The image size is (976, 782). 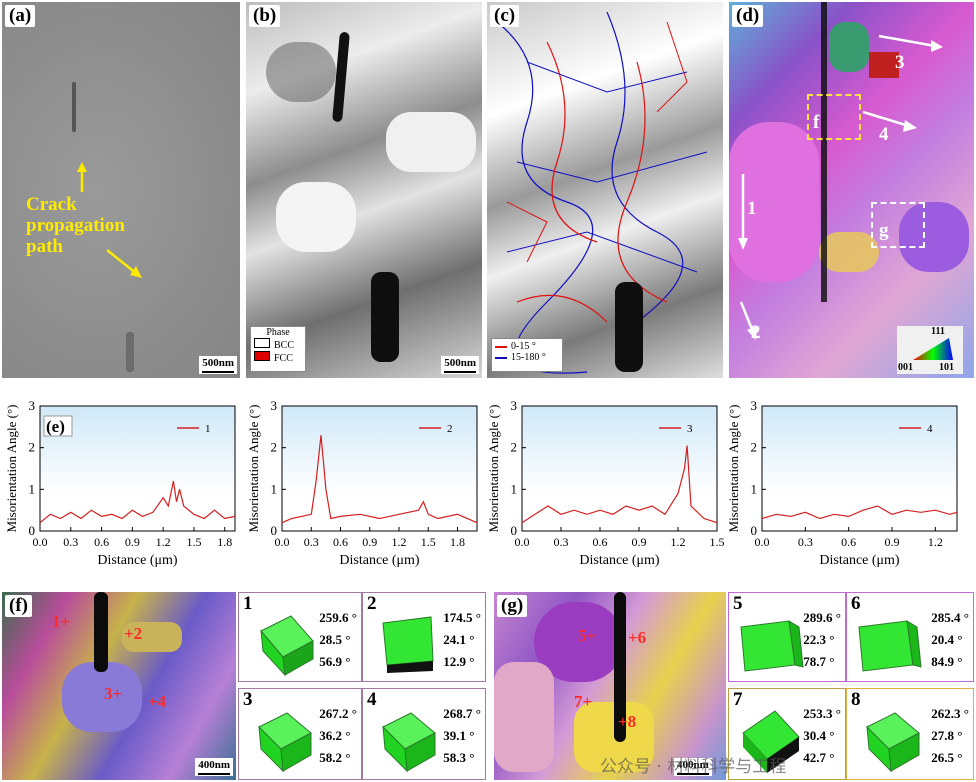 I want to click on point-mark-4: +4, so click(x=157, y=701).